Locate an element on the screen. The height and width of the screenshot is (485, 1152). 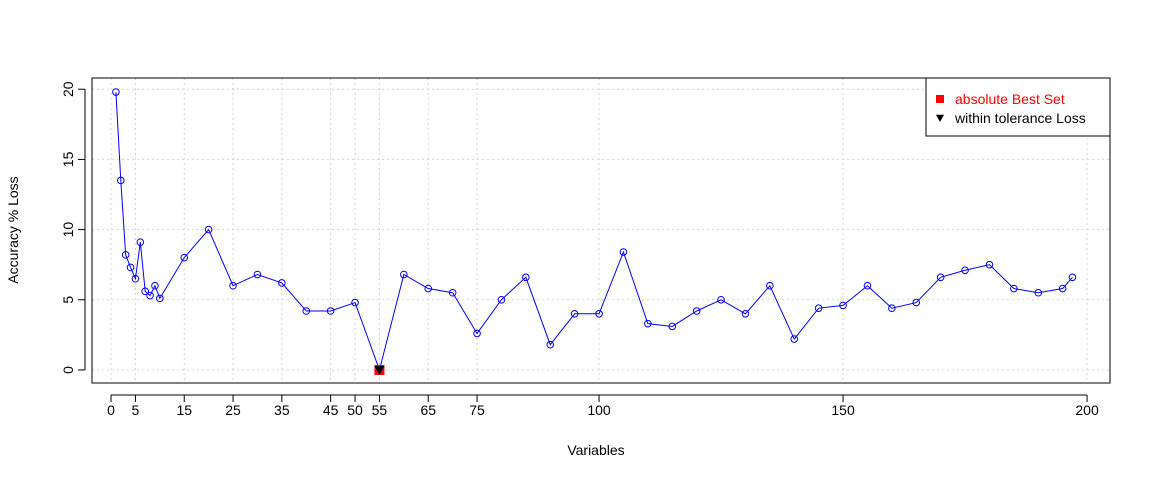
legend-box is located at coordinates (1018, 107).